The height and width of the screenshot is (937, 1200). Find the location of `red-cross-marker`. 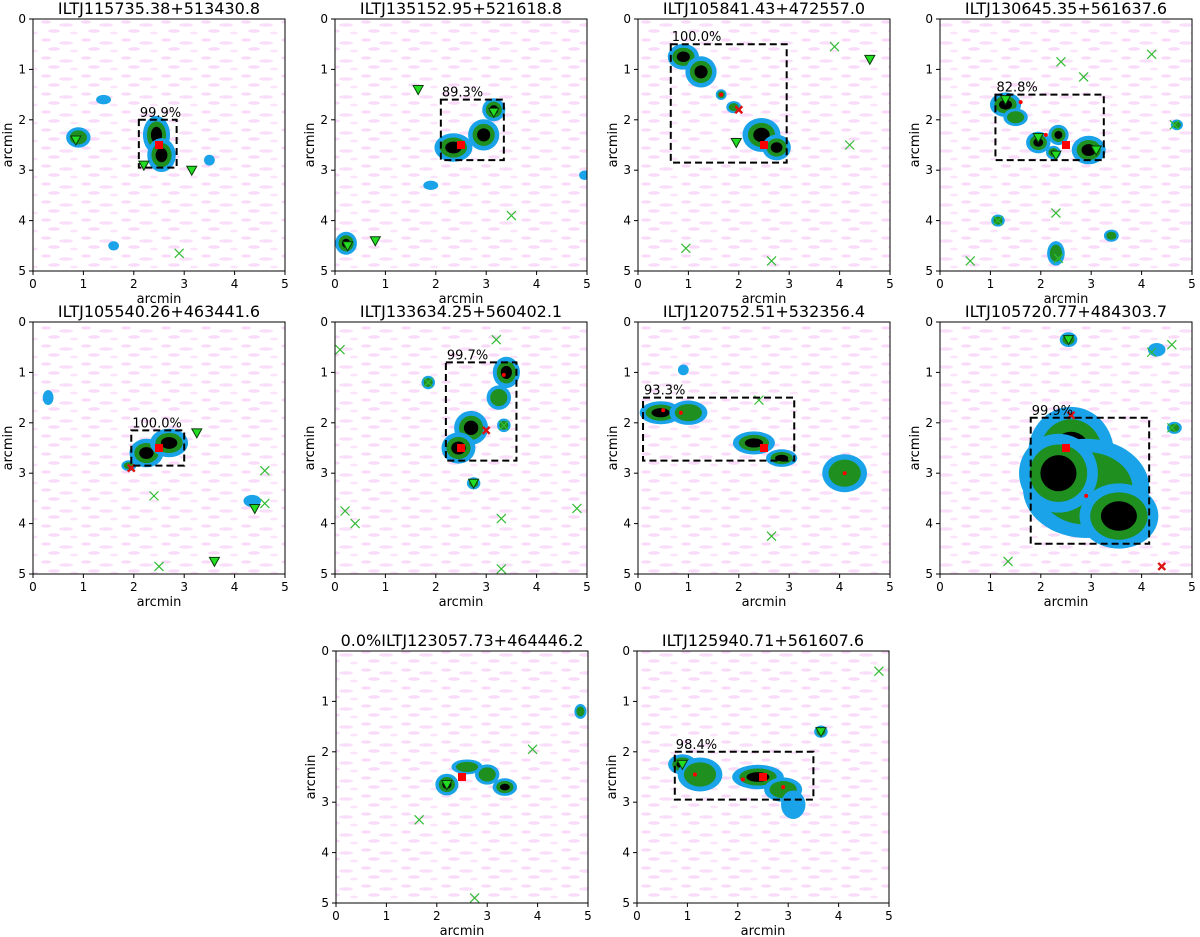

red-cross-marker is located at coordinates (1162, 566).